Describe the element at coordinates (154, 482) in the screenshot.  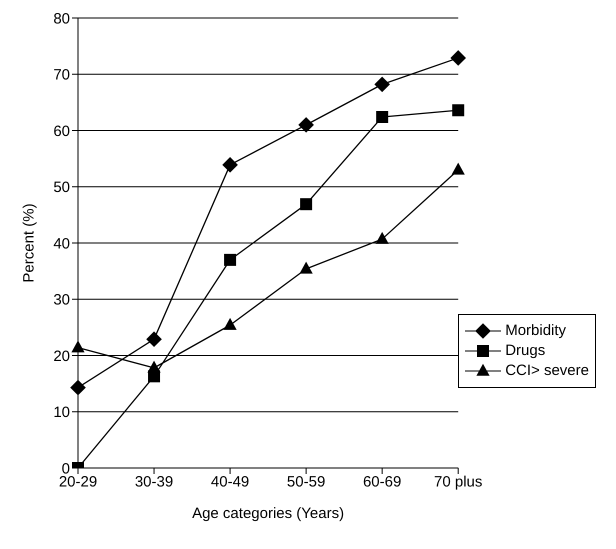
I see `x-tick-label: 30-39` at that location.